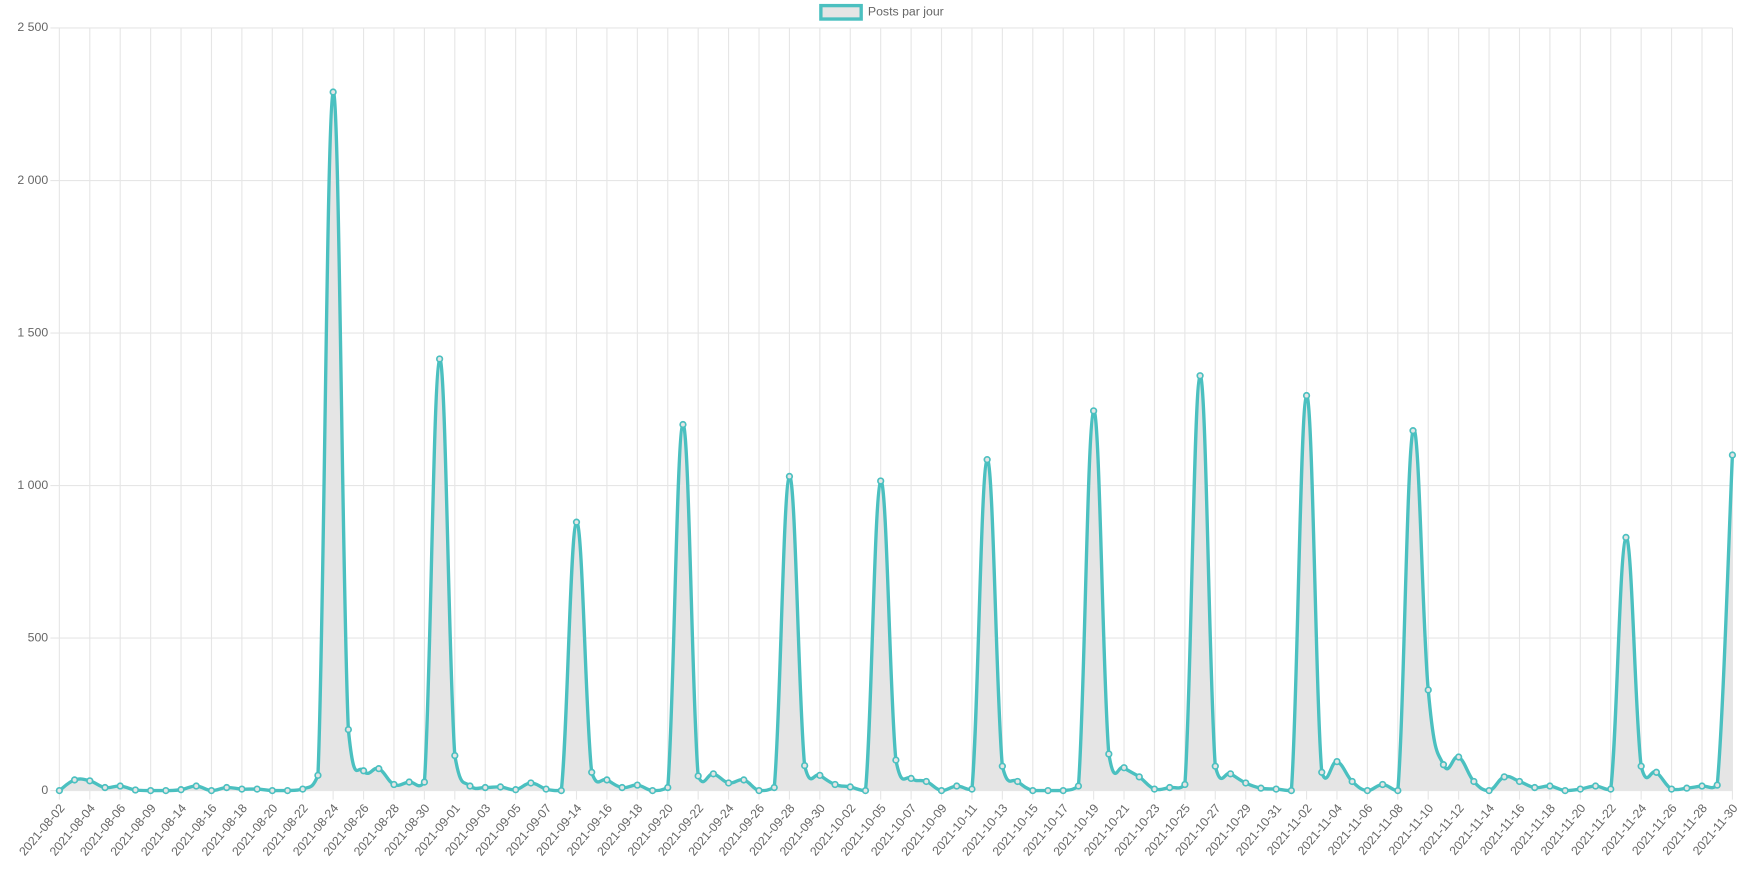  I want to click on y-tick-label: 0, so click(44, 790).